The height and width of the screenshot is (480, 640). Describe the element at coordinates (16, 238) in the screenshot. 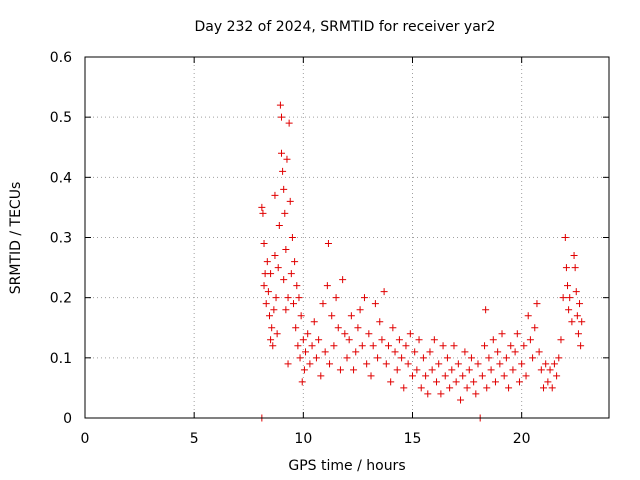

I see `y-axis-label: SRMTID / TECUs` at that location.